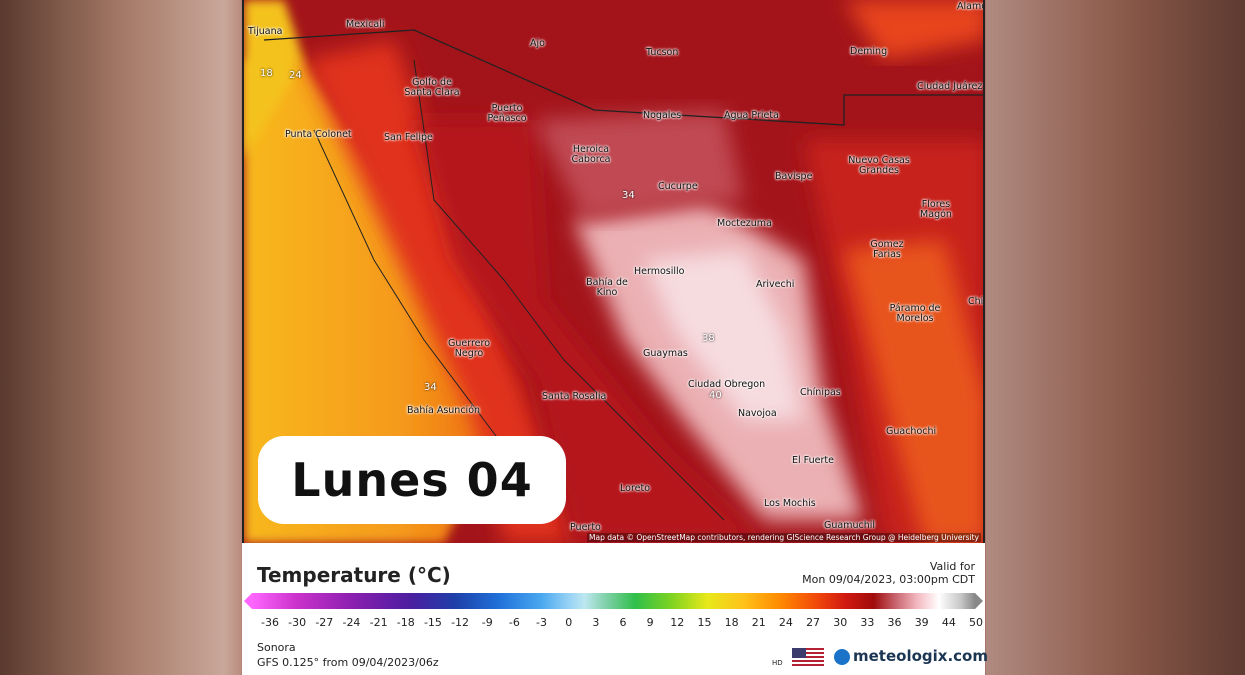 The width and height of the screenshot is (1245, 675). Describe the element at coordinates (708, 338) in the screenshot. I see `contour-label: 38` at that location.